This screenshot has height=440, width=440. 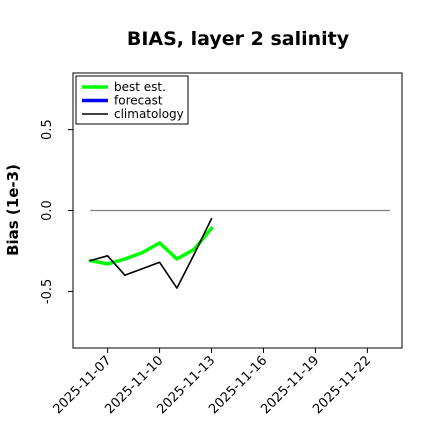 I want to click on y-axis-label: Bias (1e-3), so click(x=13, y=210).